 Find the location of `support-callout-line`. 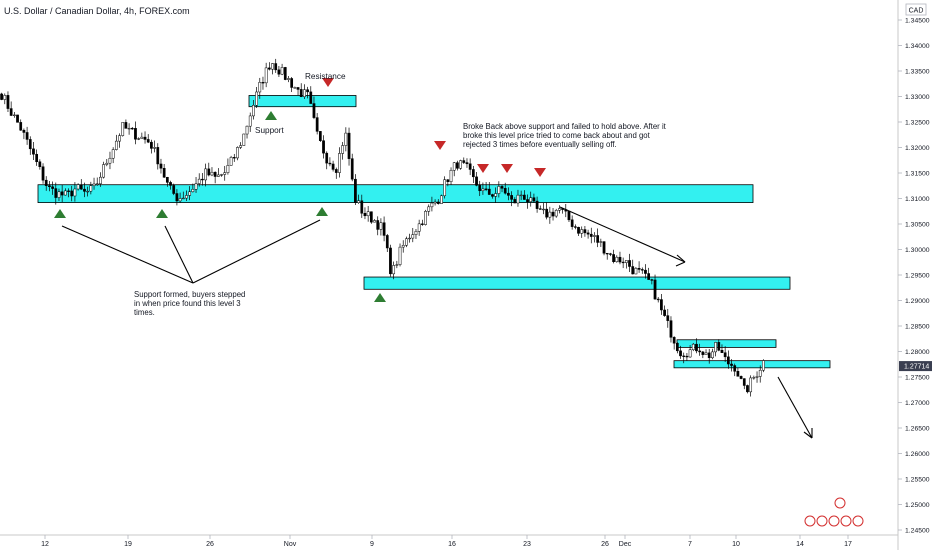

support-callout-line is located at coordinates (179, 254).